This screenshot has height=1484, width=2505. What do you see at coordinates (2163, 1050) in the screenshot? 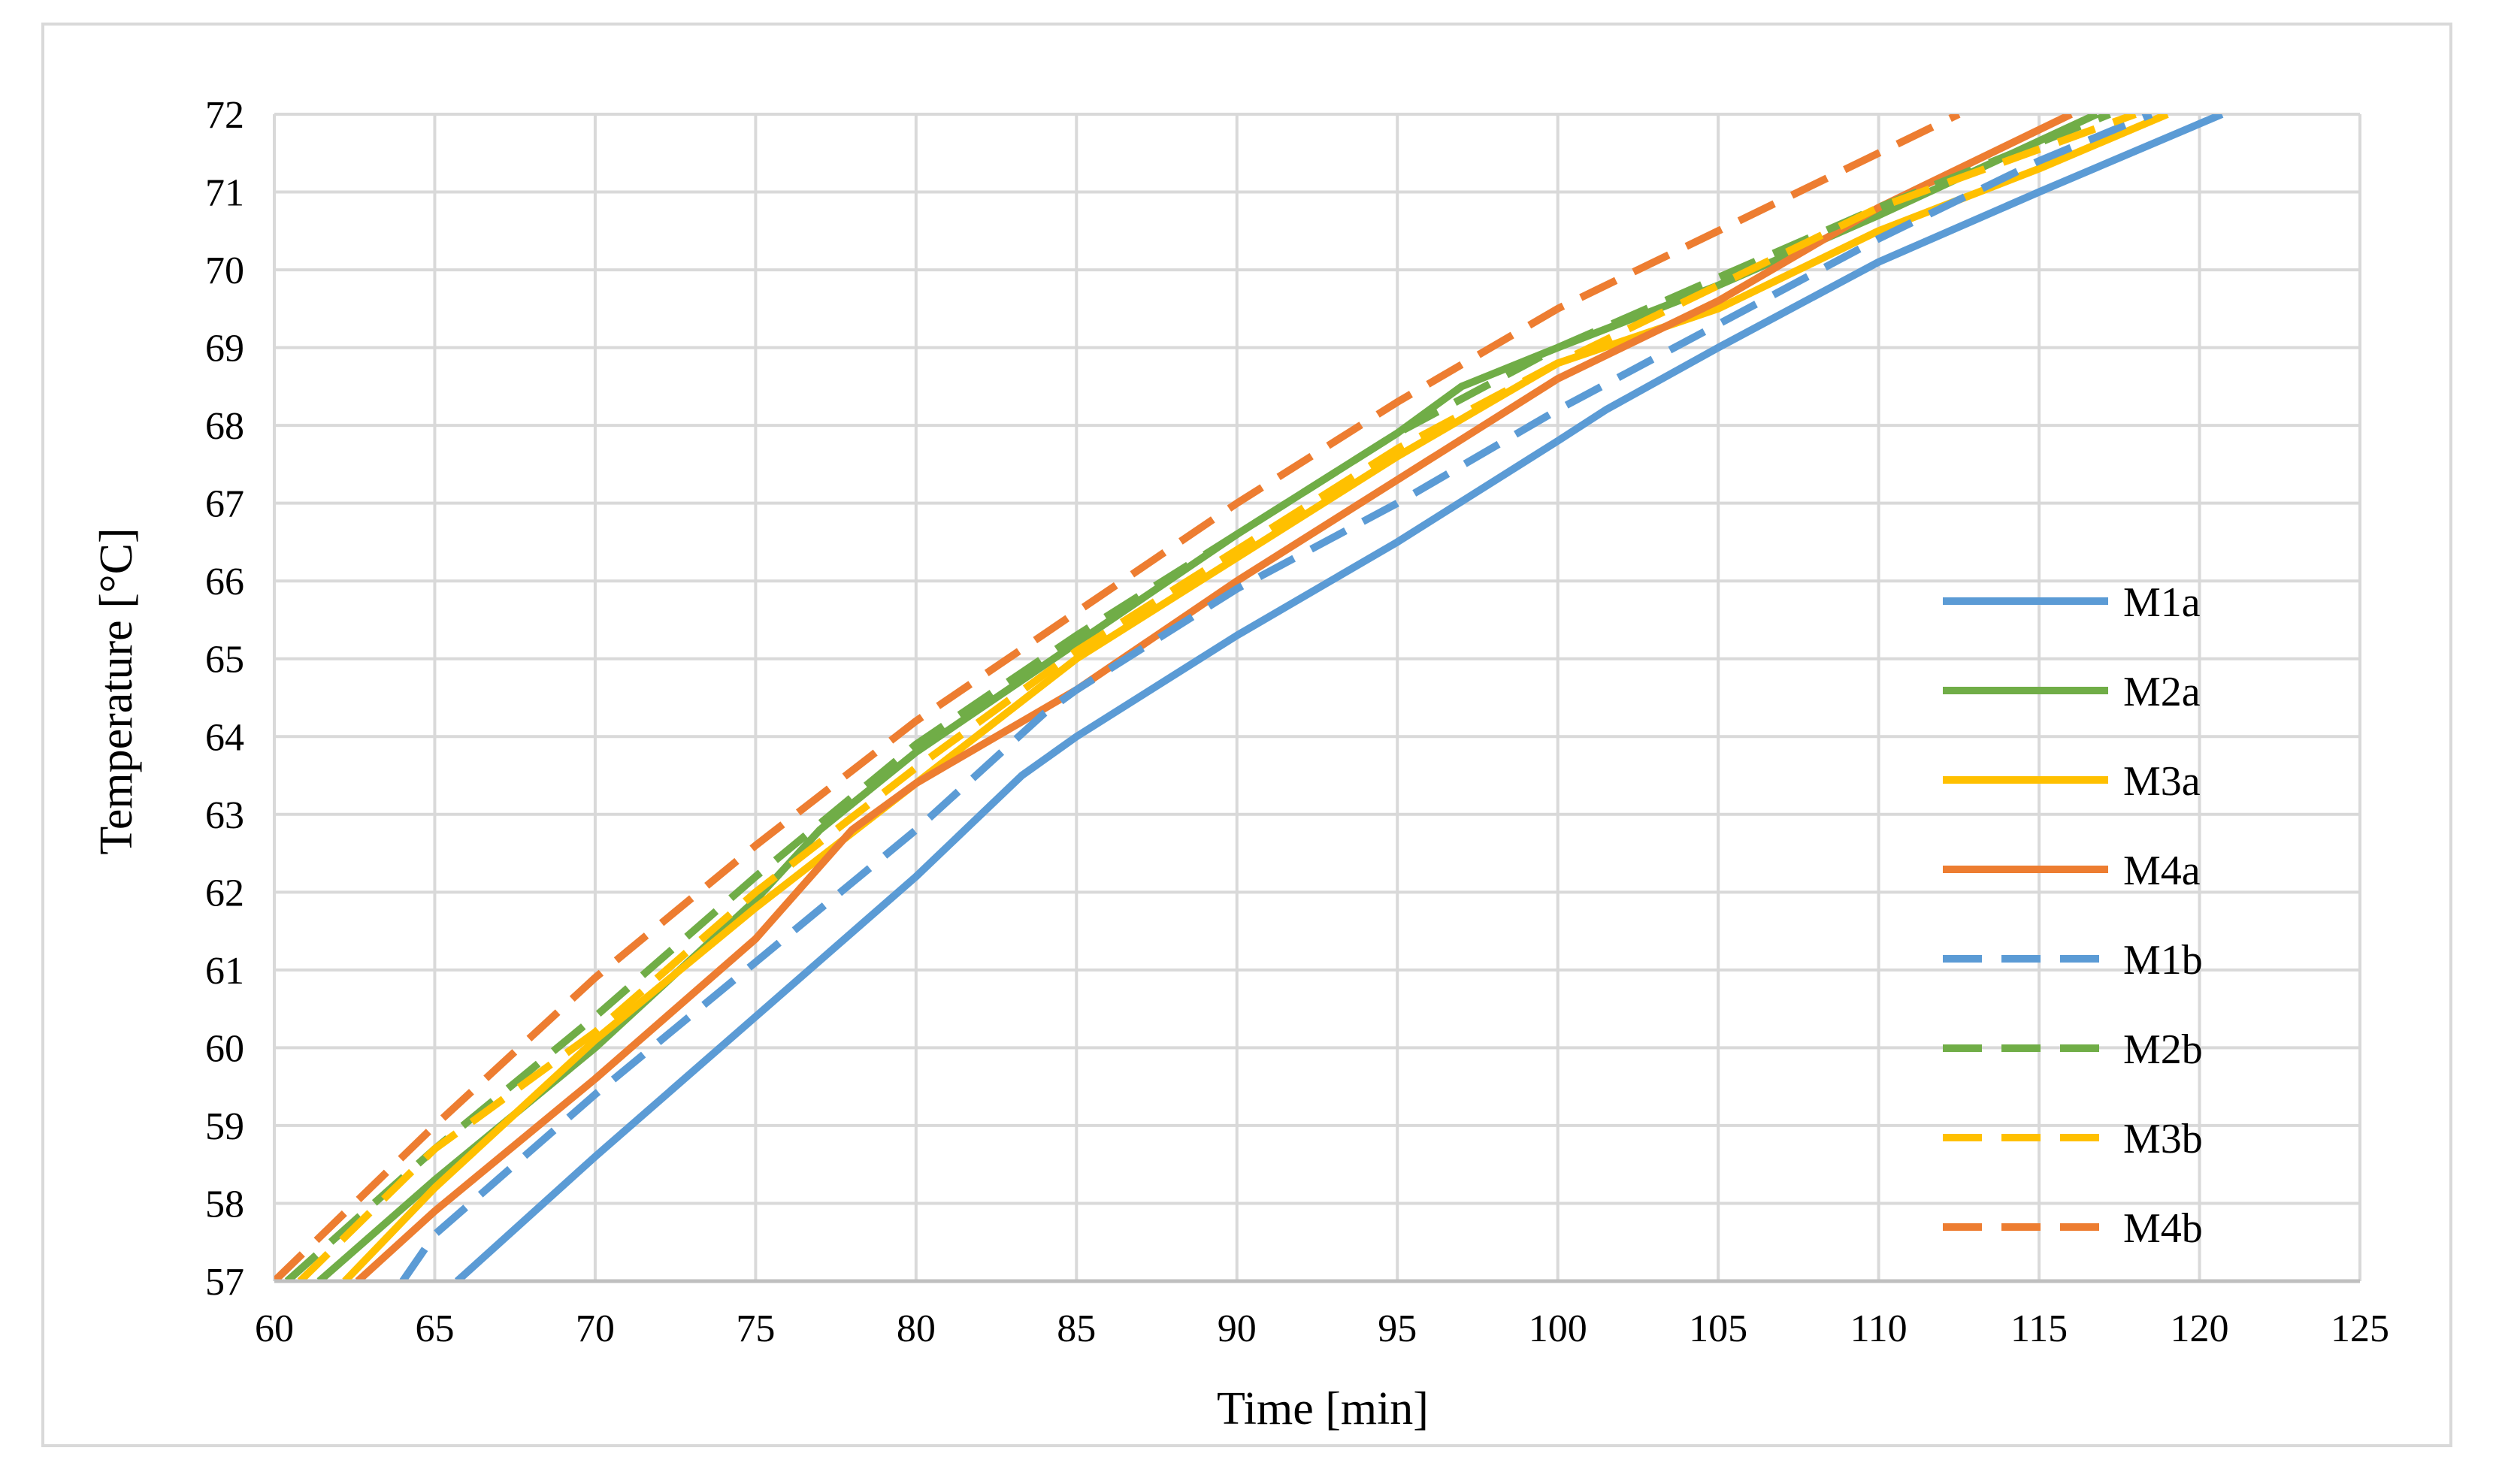
I see `legend-label-m2b: M2b` at bounding box center [2163, 1050].